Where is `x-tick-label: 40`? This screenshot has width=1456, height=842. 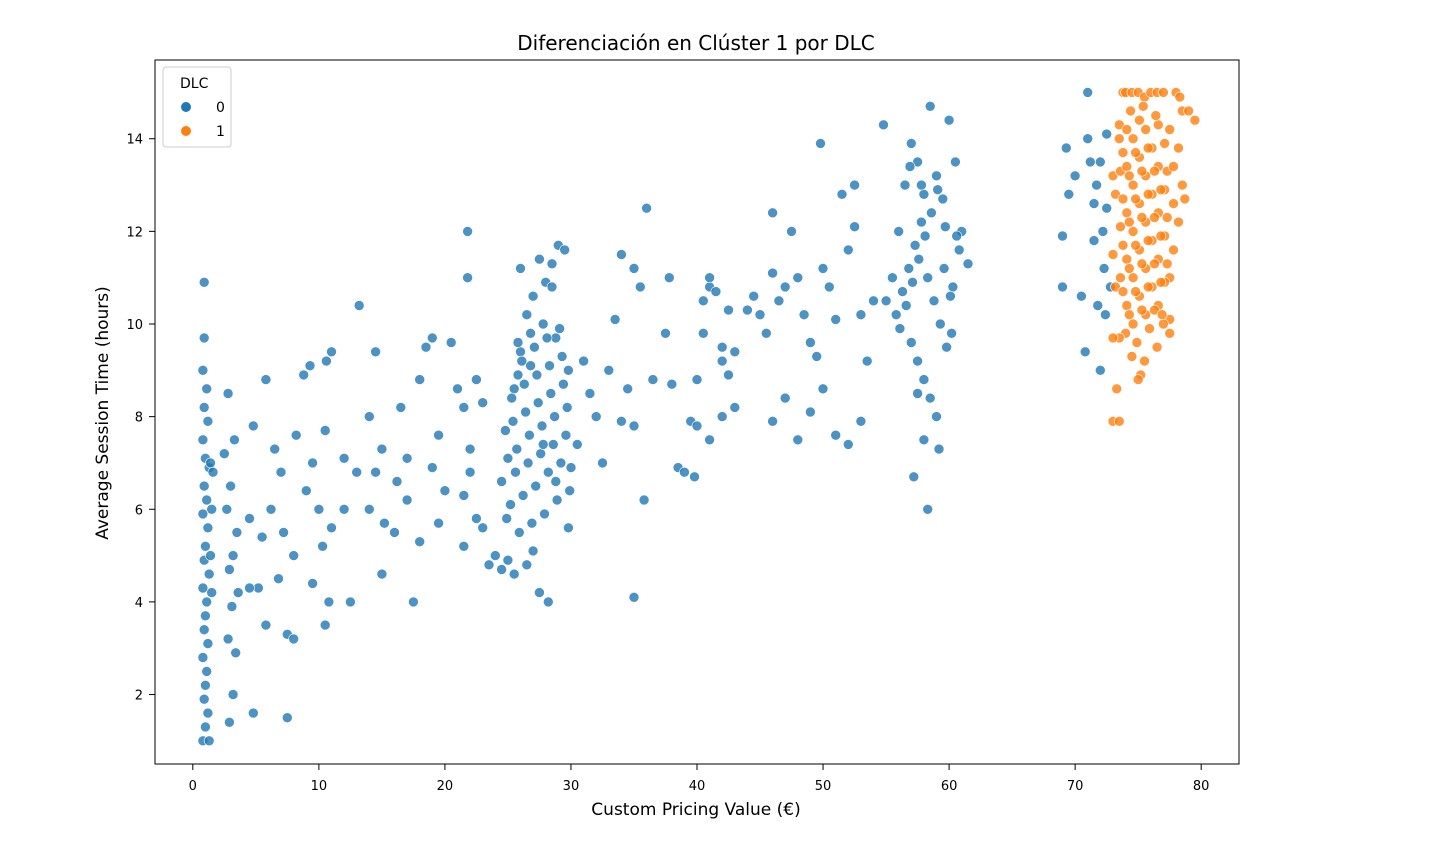
x-tick-label: 40 is located at coordinates (697, 786).